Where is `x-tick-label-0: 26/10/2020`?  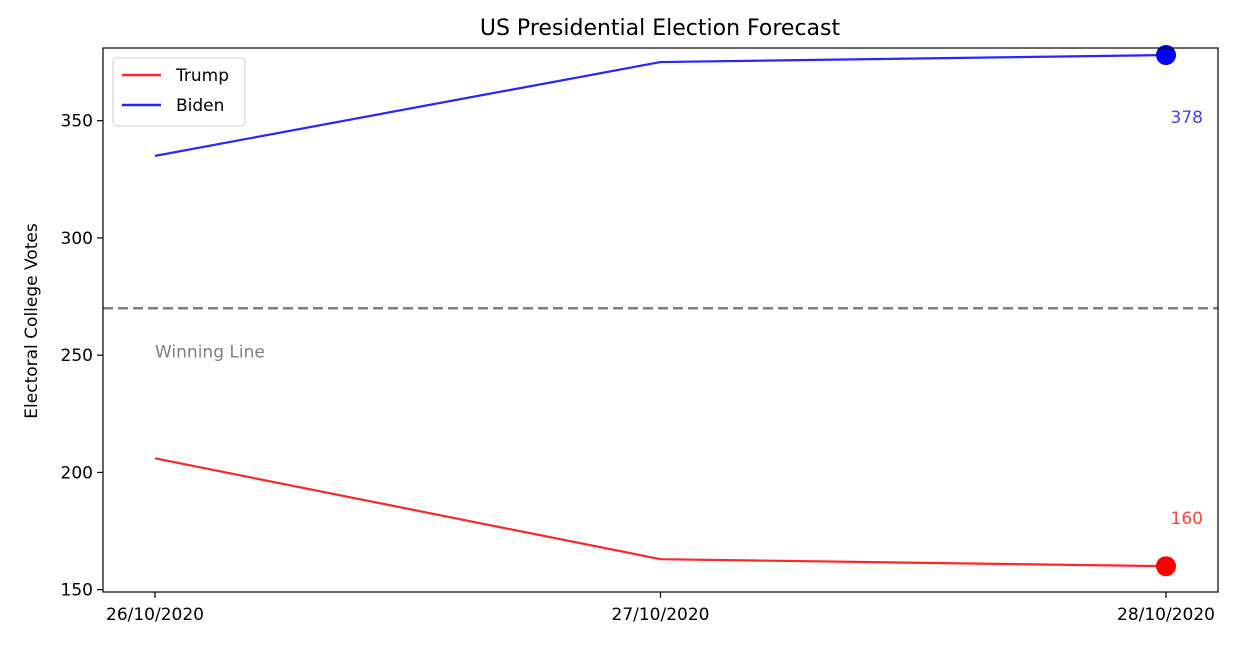
x-tick-label-0: 26/10/2020 is located at coordinates (155, 615).